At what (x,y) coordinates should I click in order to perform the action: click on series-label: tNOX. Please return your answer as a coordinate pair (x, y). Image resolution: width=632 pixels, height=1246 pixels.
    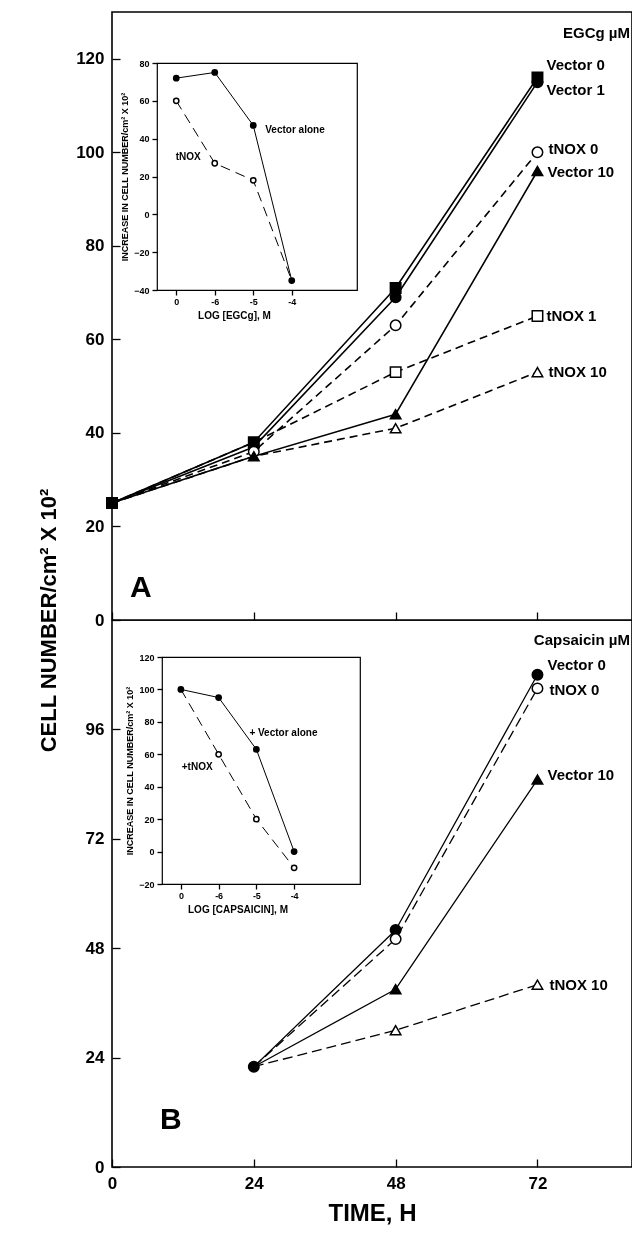
    Looking at the image, I should click on (188, 157).